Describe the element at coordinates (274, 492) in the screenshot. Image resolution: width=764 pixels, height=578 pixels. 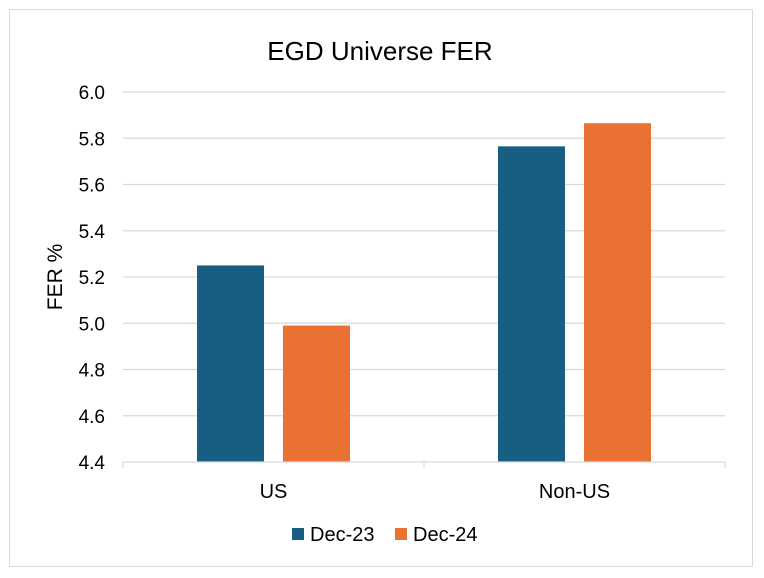
I see `x-tick-label: US` at that location.